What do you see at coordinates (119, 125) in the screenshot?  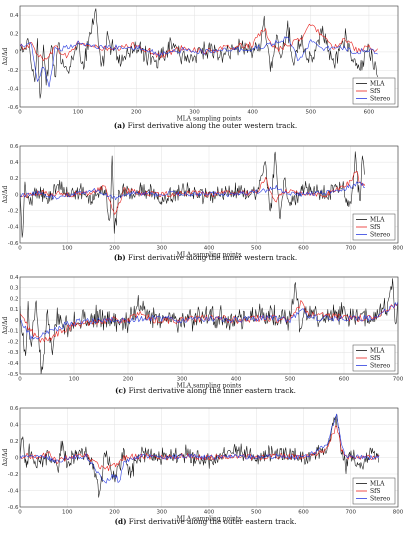 I see `panel-letter: (a)` at bounding box center [119, 125].